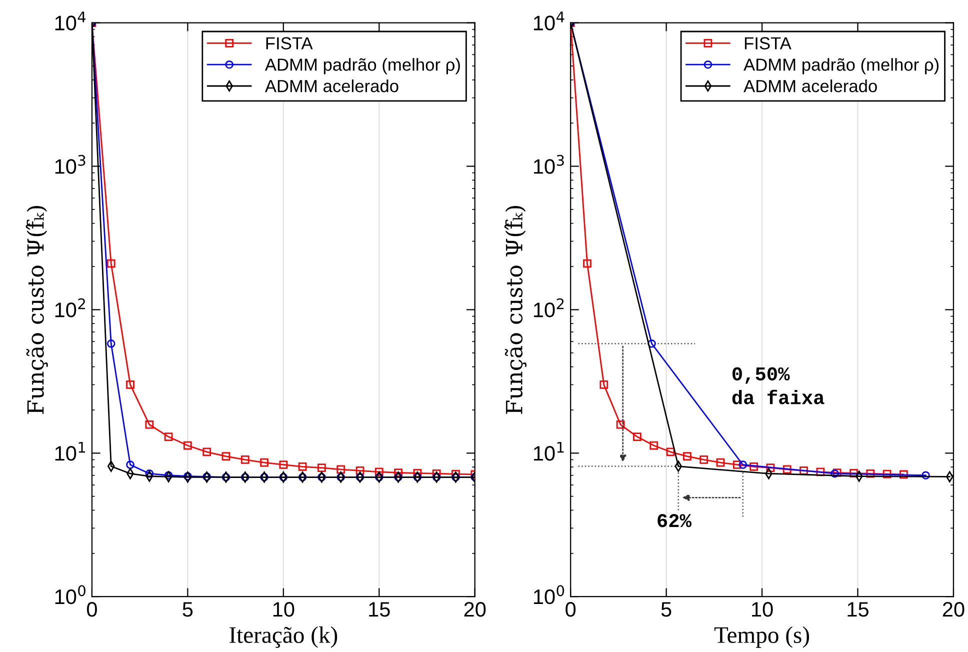 This screenshot has width=968, height=652. Describe the element at coordinates (675, 521) in the screenshot. I see `annotation: 62%` at that location.